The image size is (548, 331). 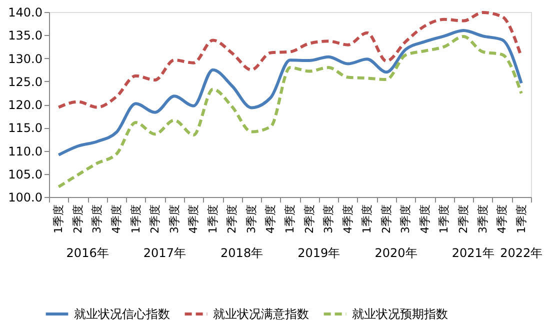 I want to click on text: 2017年, so click(x=164, y=253).